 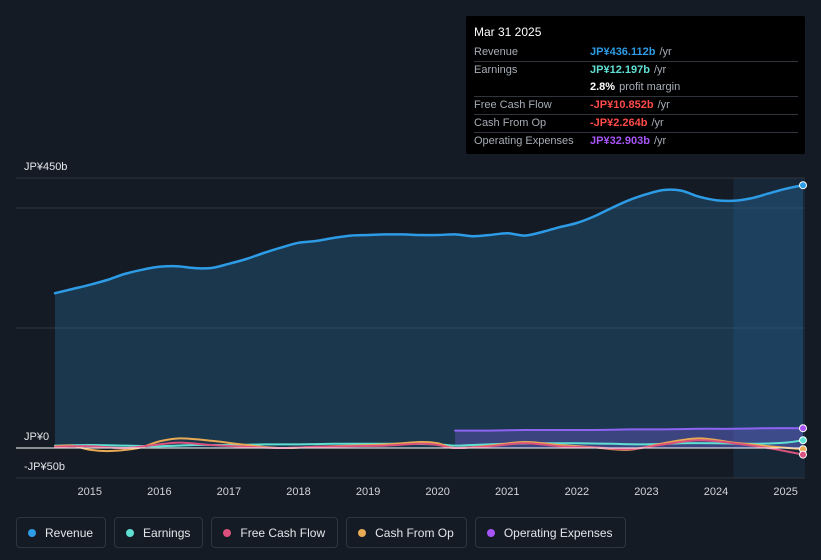 I want to click on tooltip-label: Earnings, so click(x=496, y=70).